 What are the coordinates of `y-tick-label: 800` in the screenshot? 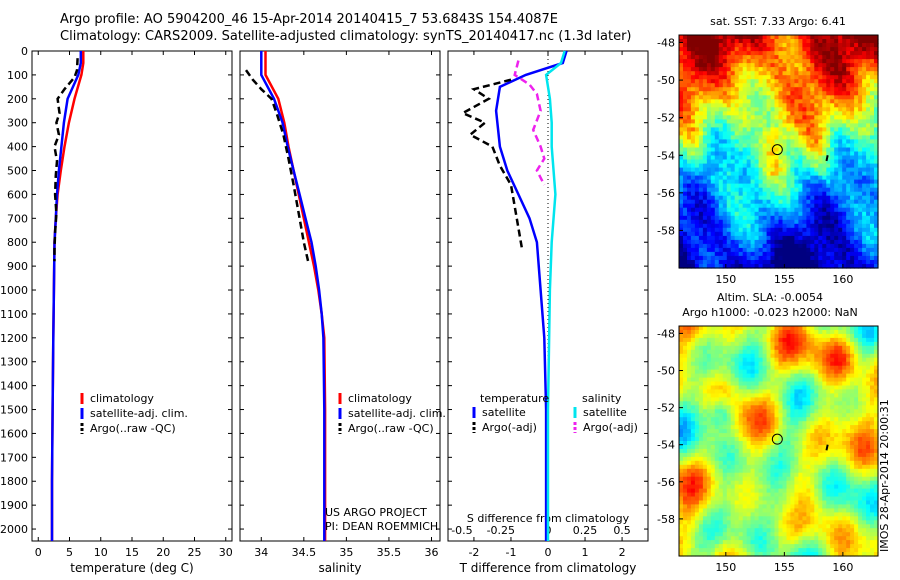 It's located at (17, 242).